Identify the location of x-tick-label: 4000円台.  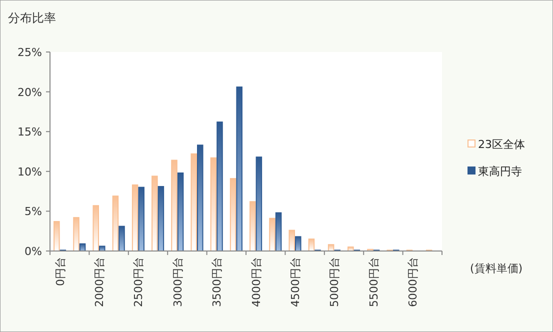
(256, 282).